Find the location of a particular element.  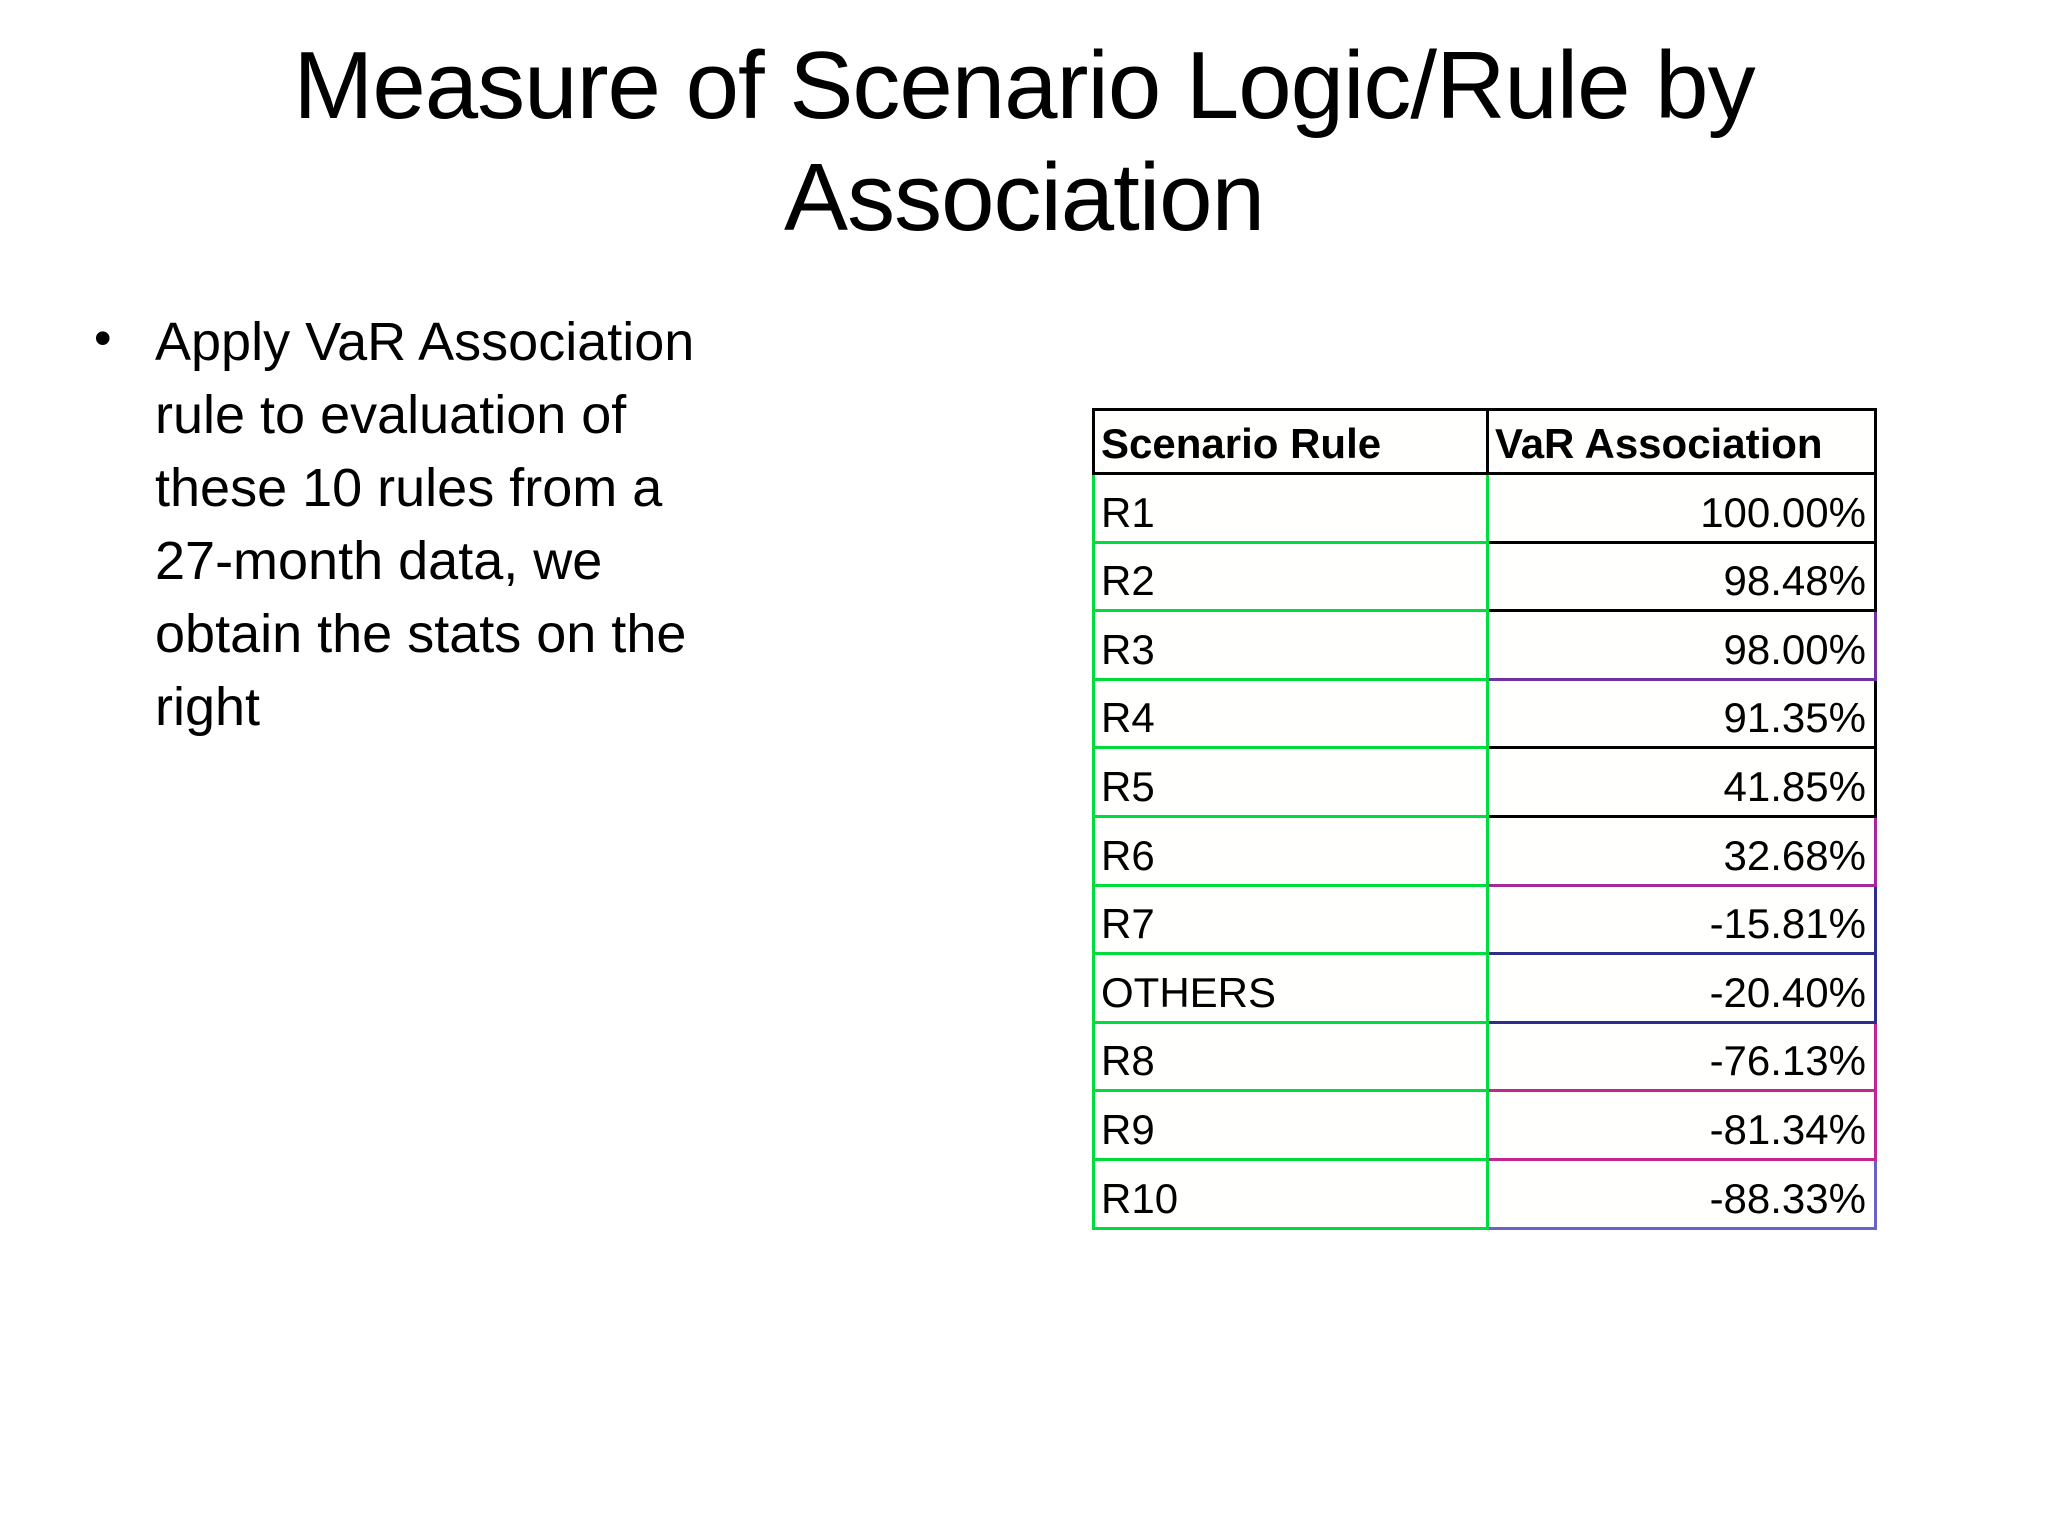

scenario-rule-cell: R10 is located at coordinates (1290, 1195).